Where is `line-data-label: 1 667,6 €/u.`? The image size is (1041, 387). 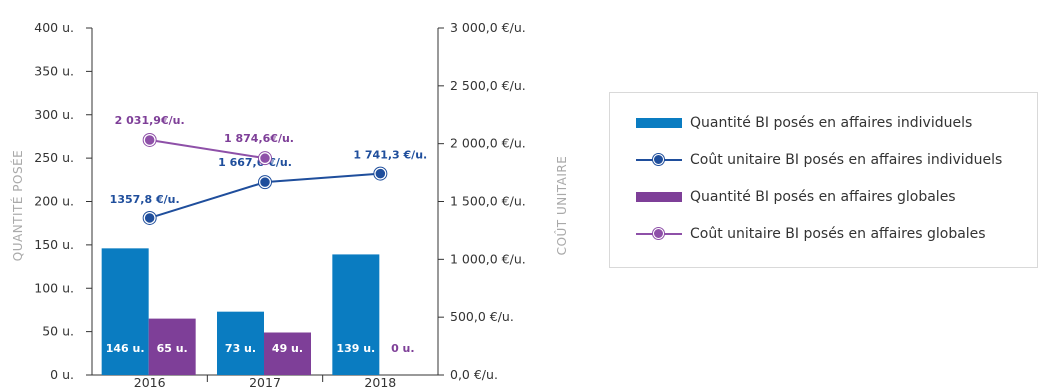
line-data-label: 1 667,6 €/u. is located at coordinates (255, 162).